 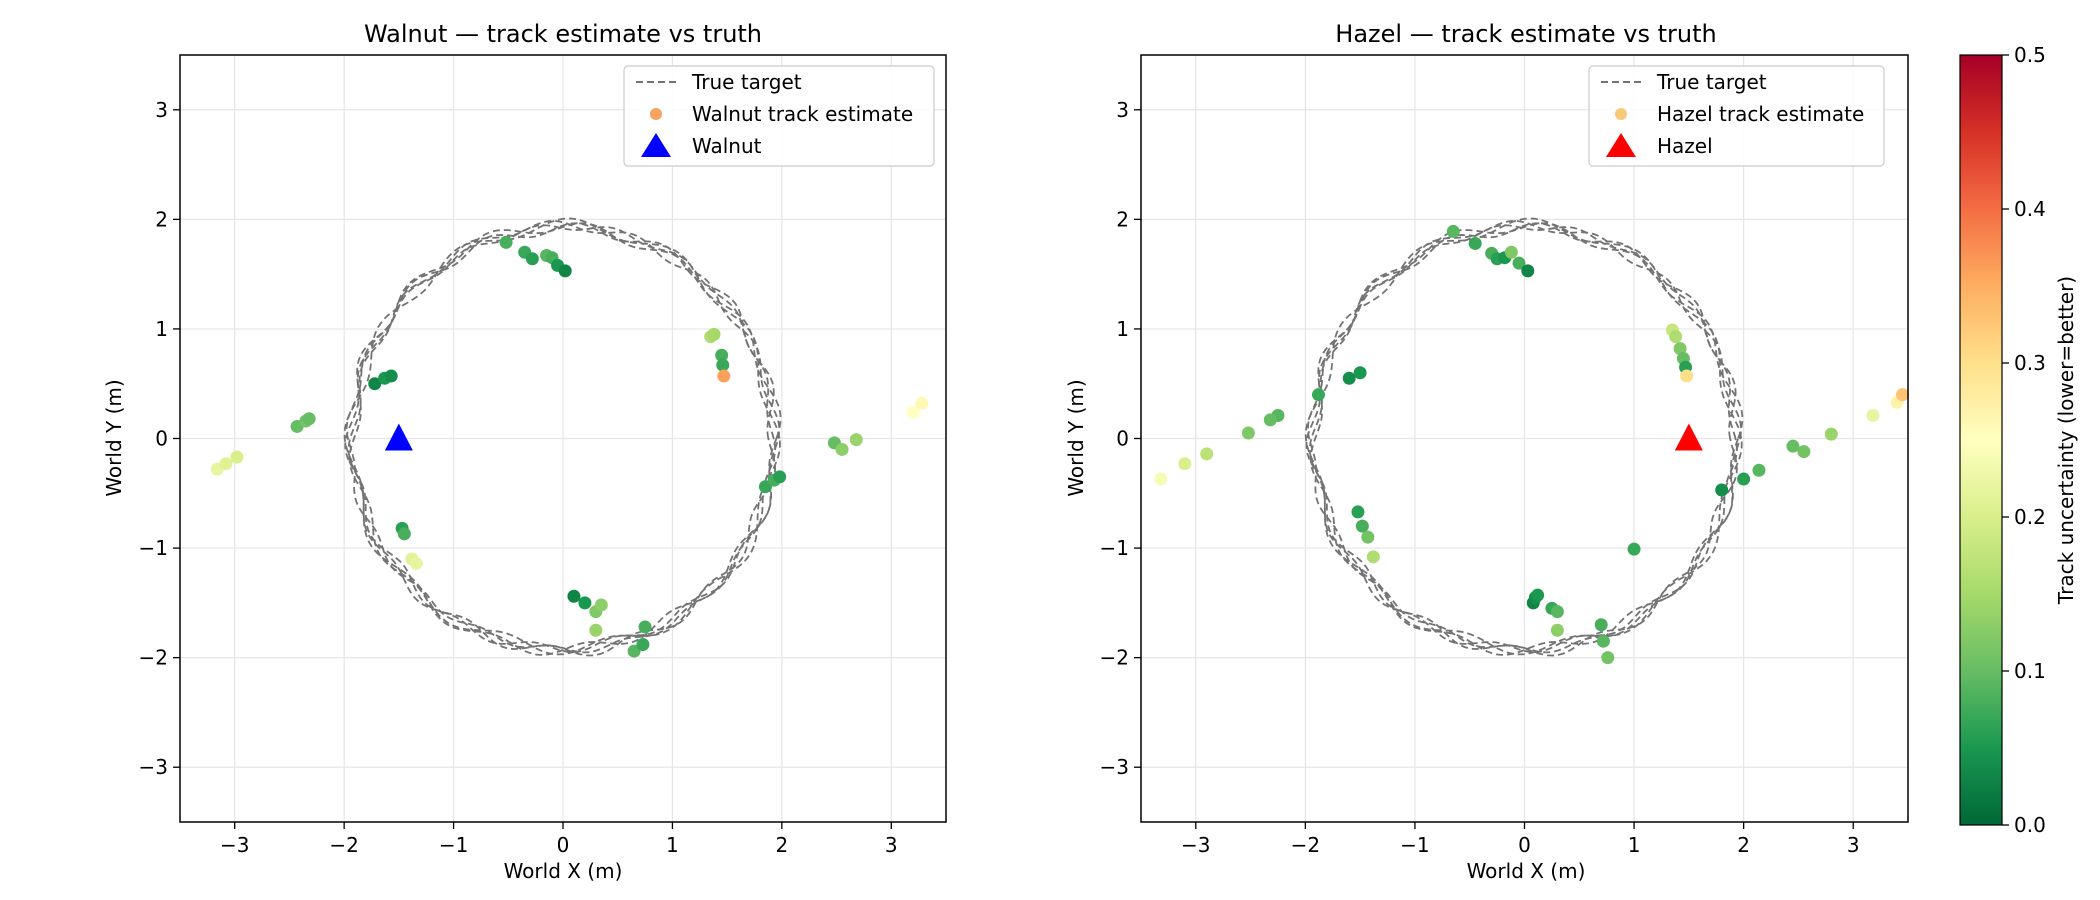 I want to click on legend-hazel: True target Hazel track estimate Hazel, so click(x=1736, y=116).